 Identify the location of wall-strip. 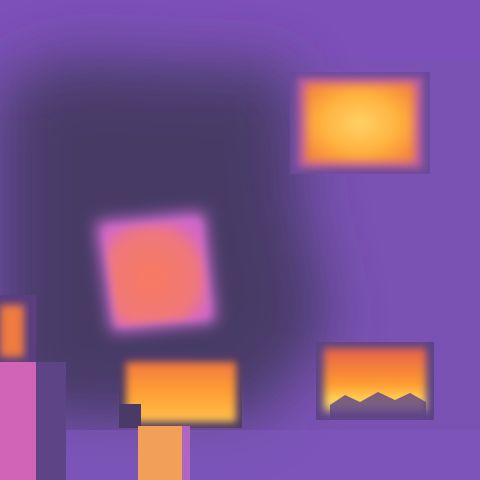
(51, 421).